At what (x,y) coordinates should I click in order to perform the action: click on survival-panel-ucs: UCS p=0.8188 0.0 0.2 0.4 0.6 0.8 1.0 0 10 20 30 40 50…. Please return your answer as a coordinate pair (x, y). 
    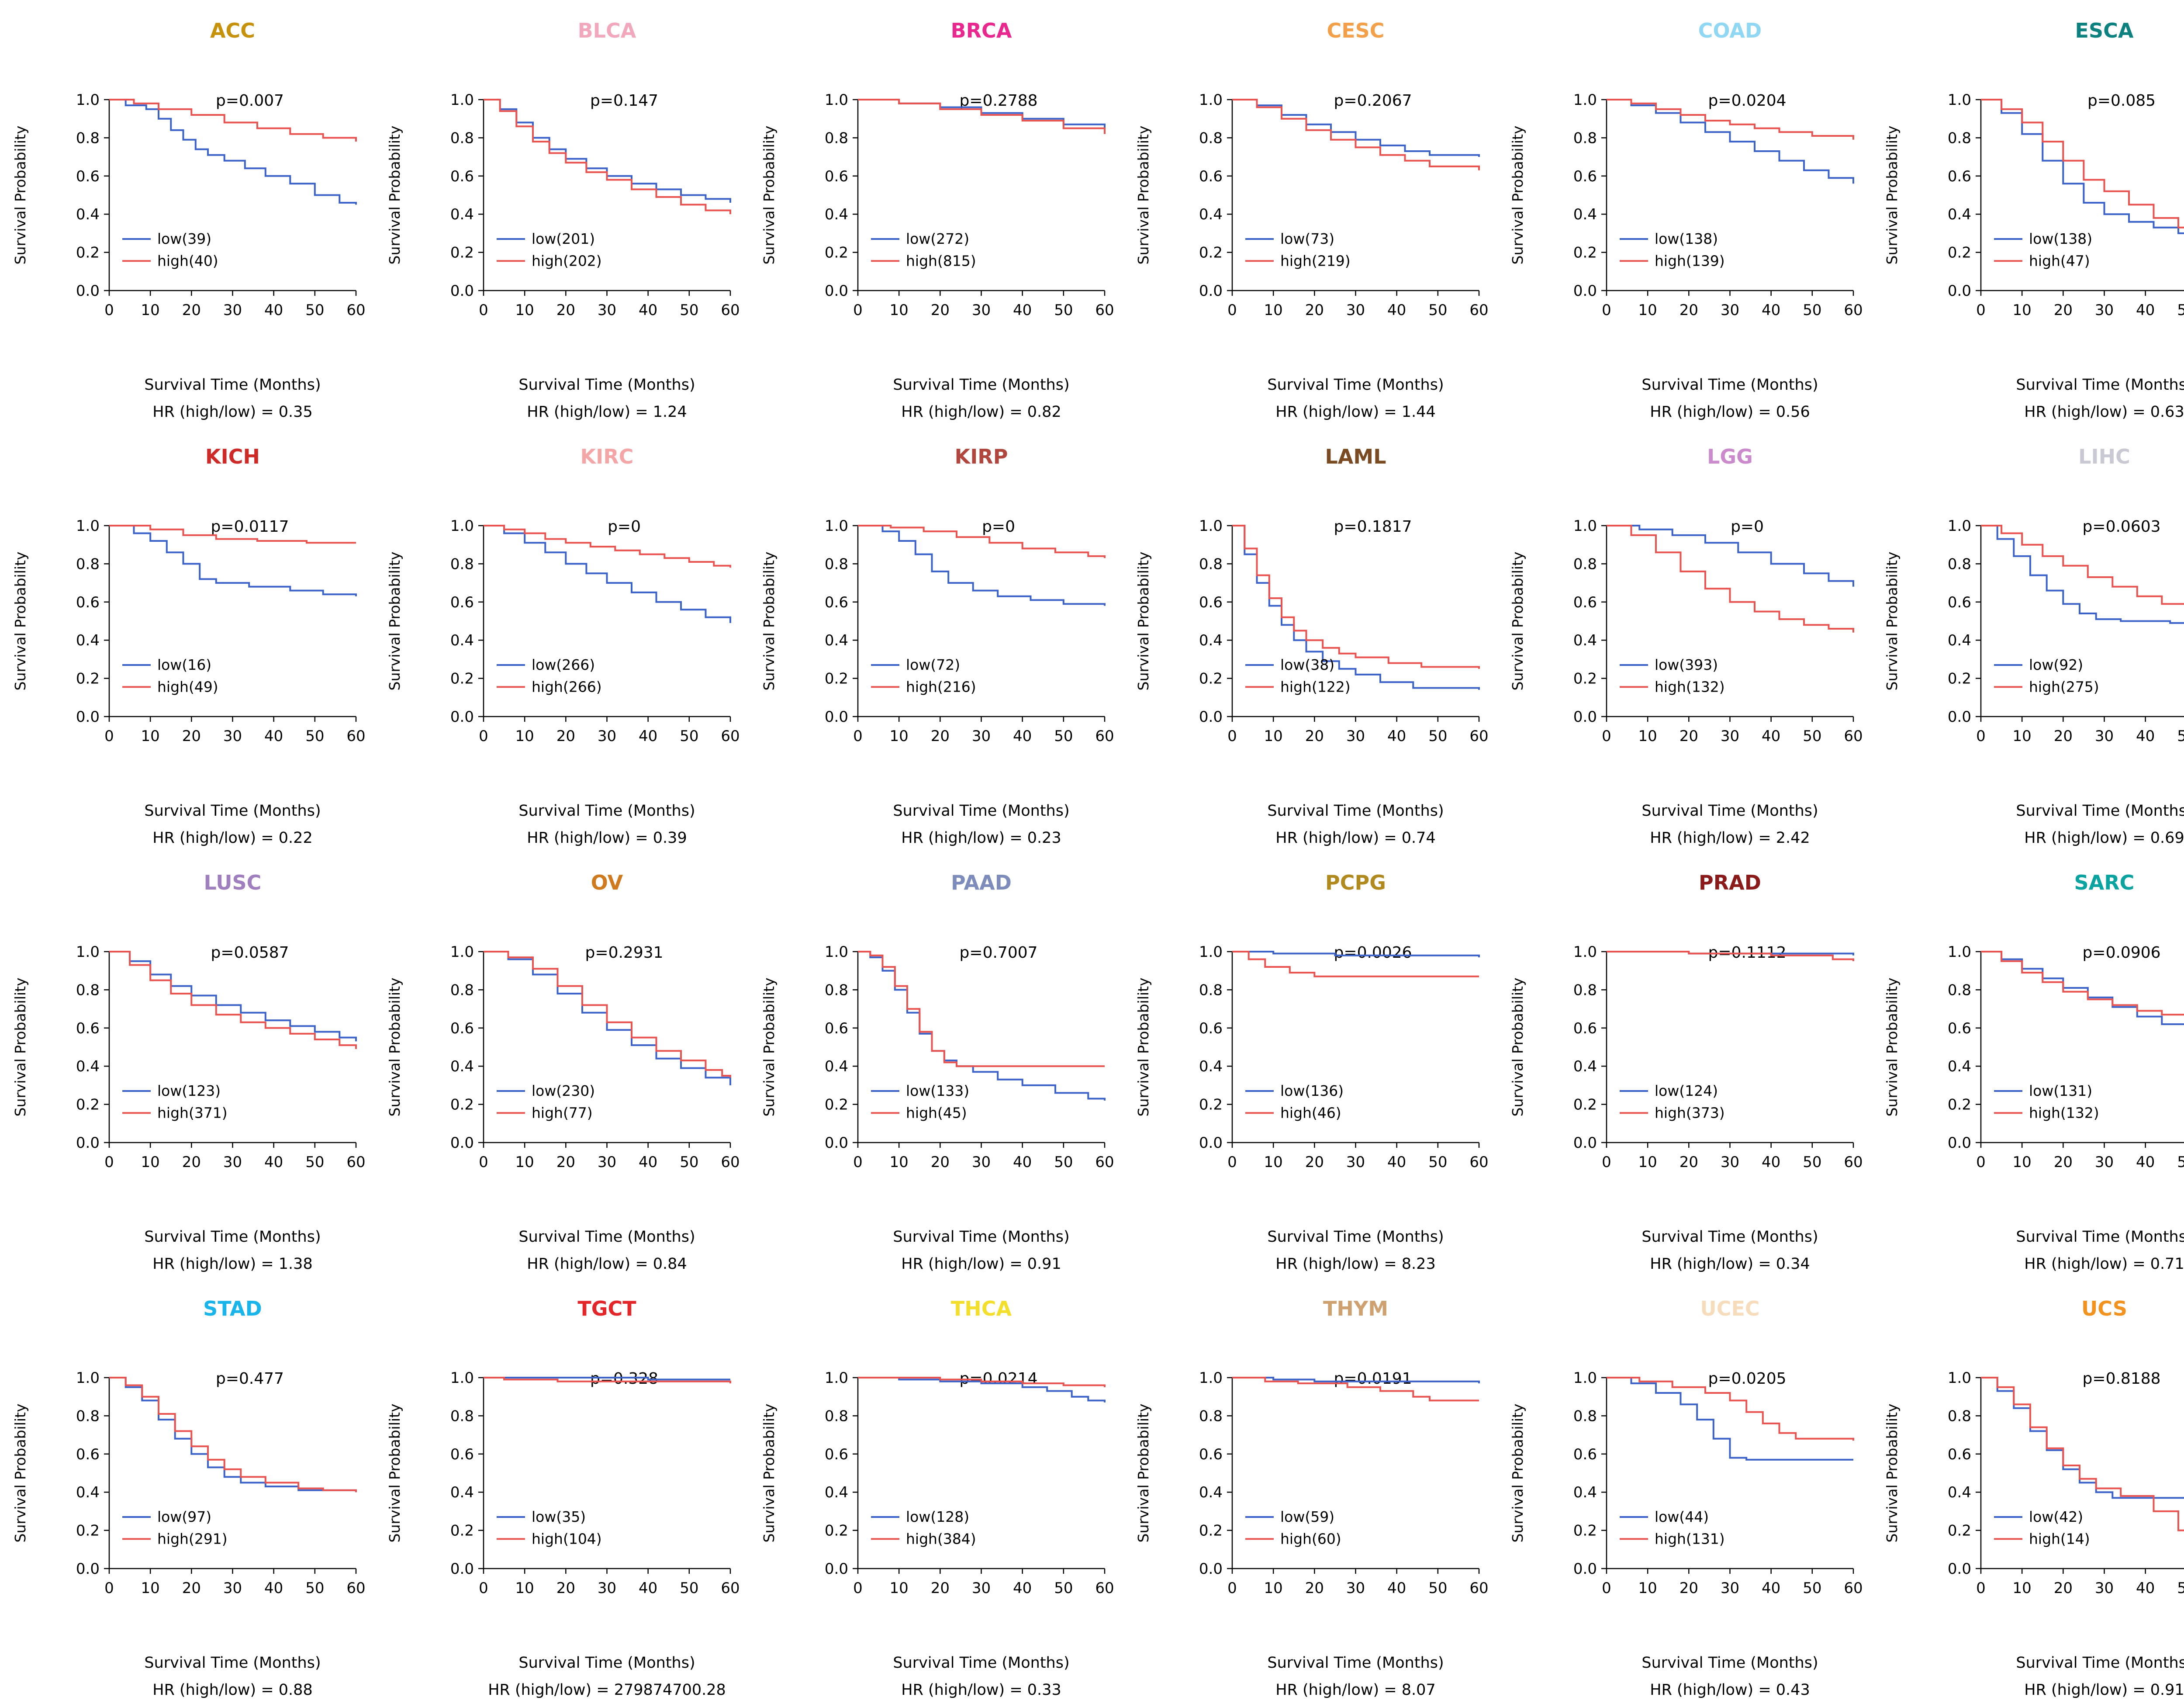
    Looking at the image, I should click on (2028, 1491).